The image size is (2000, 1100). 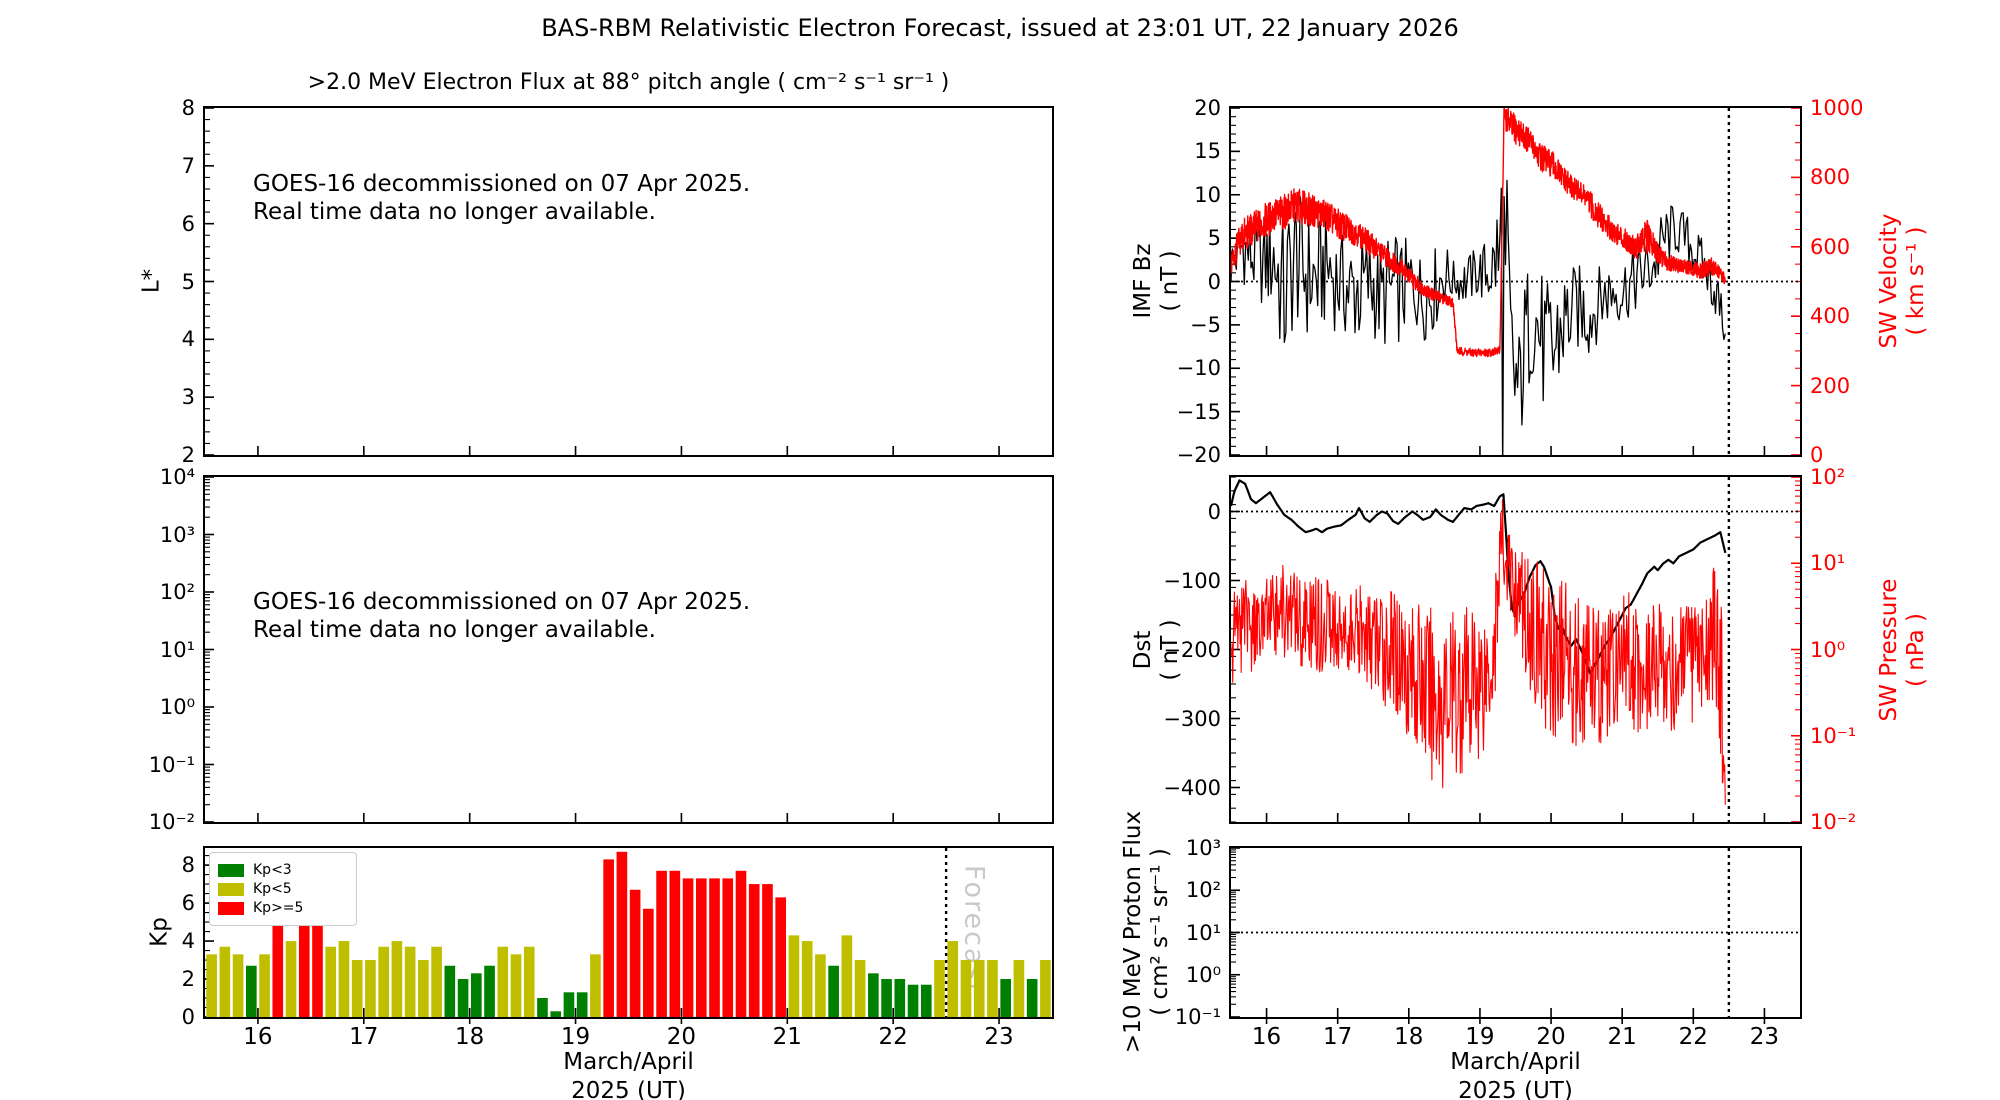 I want to click on tick-label: −200, so click(x=1192, y=649).